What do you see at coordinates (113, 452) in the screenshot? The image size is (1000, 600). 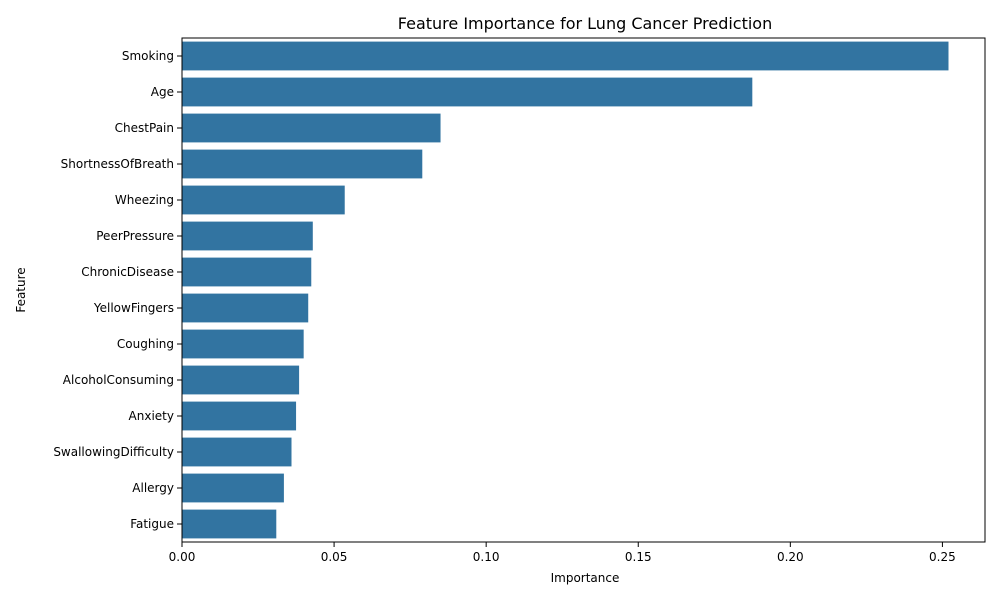 I see `y-tick-label: SwallowingDifficulty` at bounding box center [113, 452].